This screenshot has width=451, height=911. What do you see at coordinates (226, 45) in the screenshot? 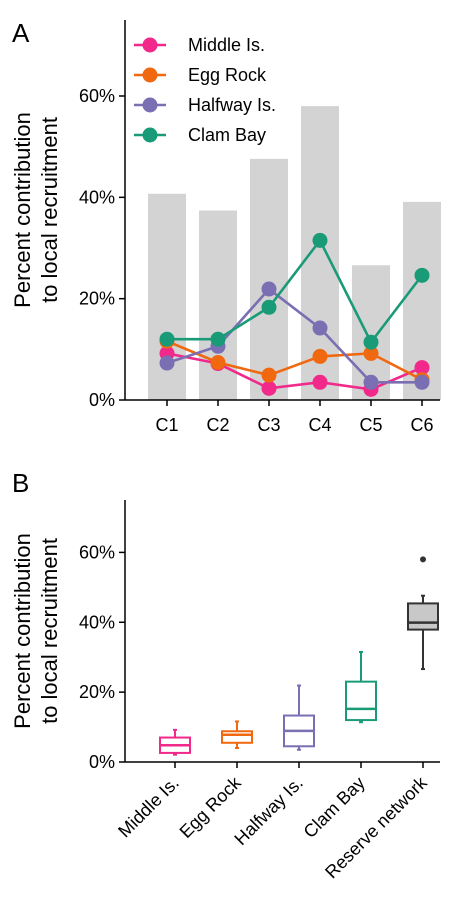
I see `legend-label-middle-is: Middle Is.` at bounding box center [226, 45].